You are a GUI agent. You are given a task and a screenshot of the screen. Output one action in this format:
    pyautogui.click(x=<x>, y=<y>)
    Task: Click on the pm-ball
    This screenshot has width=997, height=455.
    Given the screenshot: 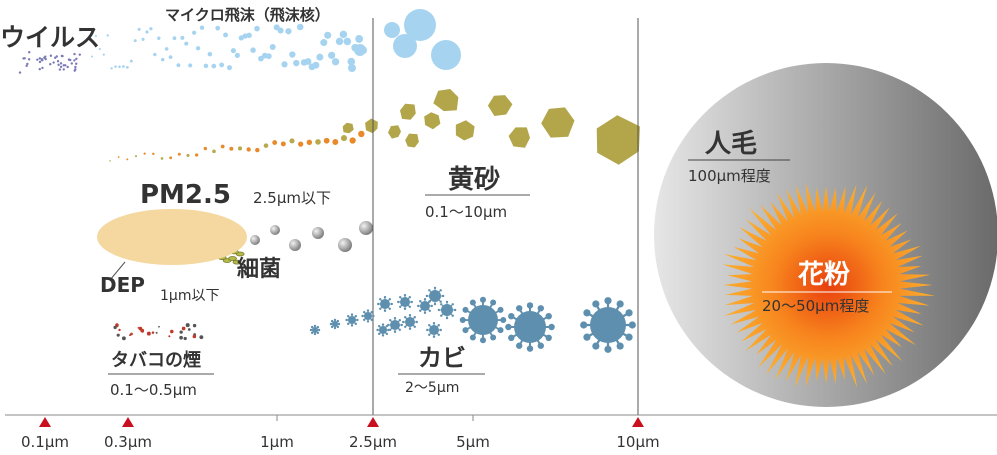 What is the action you would take?
    pyautogui.click(x=345, y=245)
    